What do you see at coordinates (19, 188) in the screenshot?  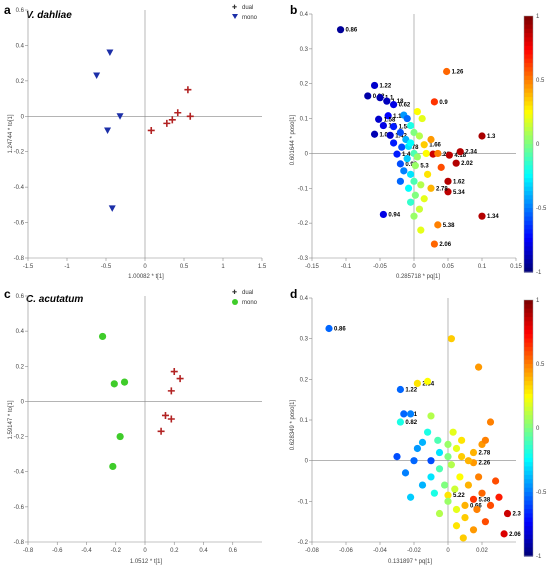 I see `y-tick-label: -0.4` at bounding box center [19, 188].